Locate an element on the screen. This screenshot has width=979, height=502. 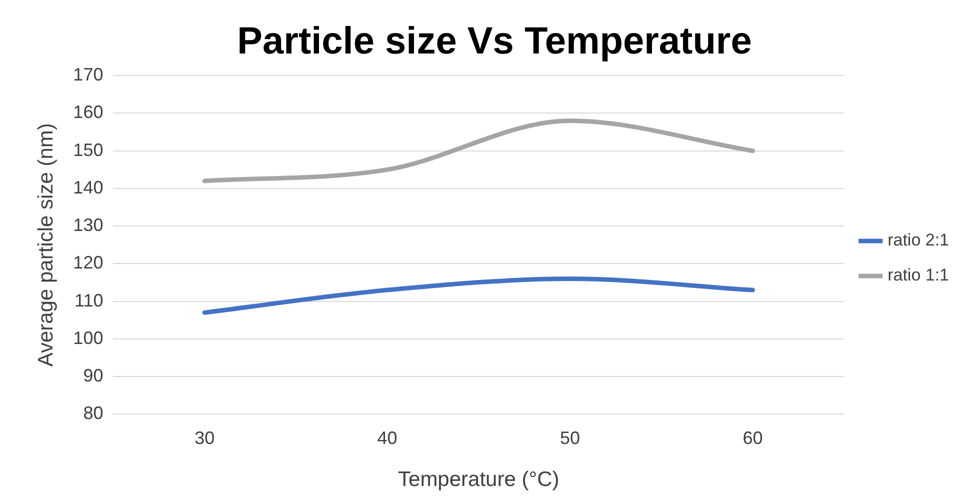
line-series is located at coordinates (478, 151).